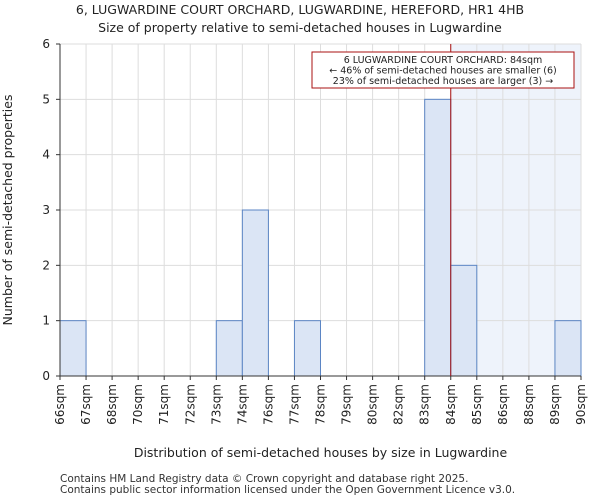 The height and width of the screenshot is (500, 600). What do you see at coordinates (46, 265) in the screenshot?
I see `y-tick-label: 2` at bounding box center [46, 265].